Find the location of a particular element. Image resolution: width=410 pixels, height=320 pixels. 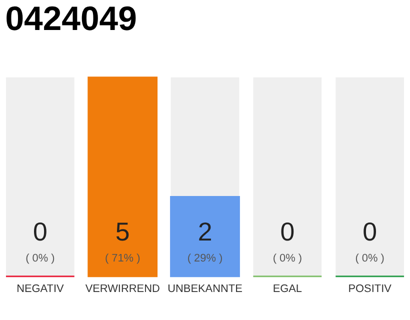

annotation: ( 71% ) is located at coordinates (122, 258).